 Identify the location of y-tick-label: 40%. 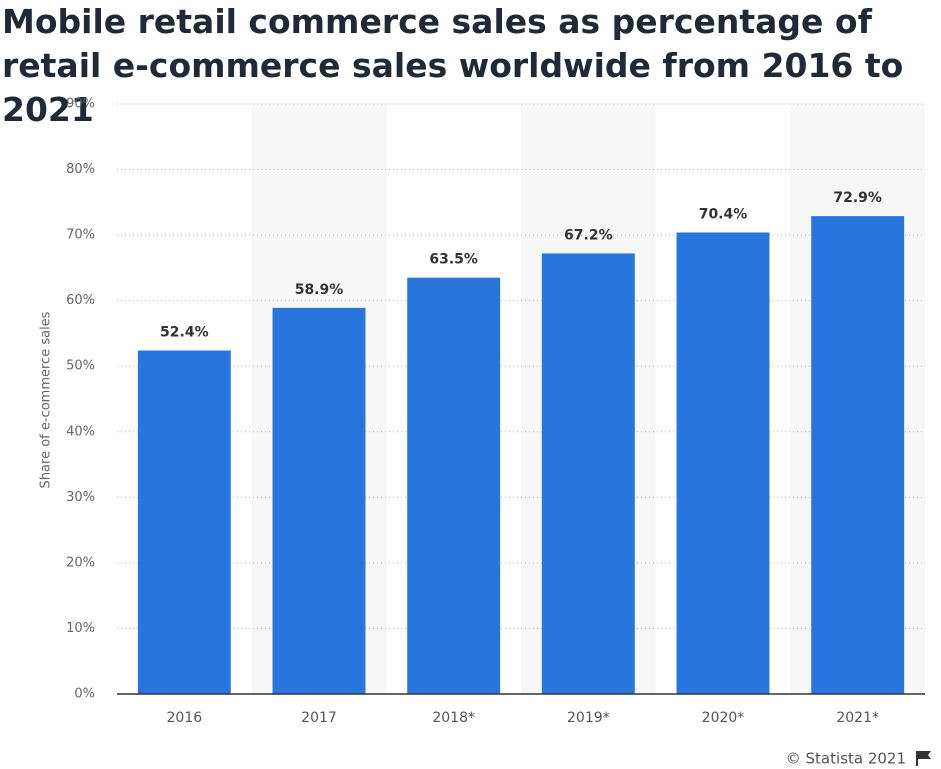
(80, 431).